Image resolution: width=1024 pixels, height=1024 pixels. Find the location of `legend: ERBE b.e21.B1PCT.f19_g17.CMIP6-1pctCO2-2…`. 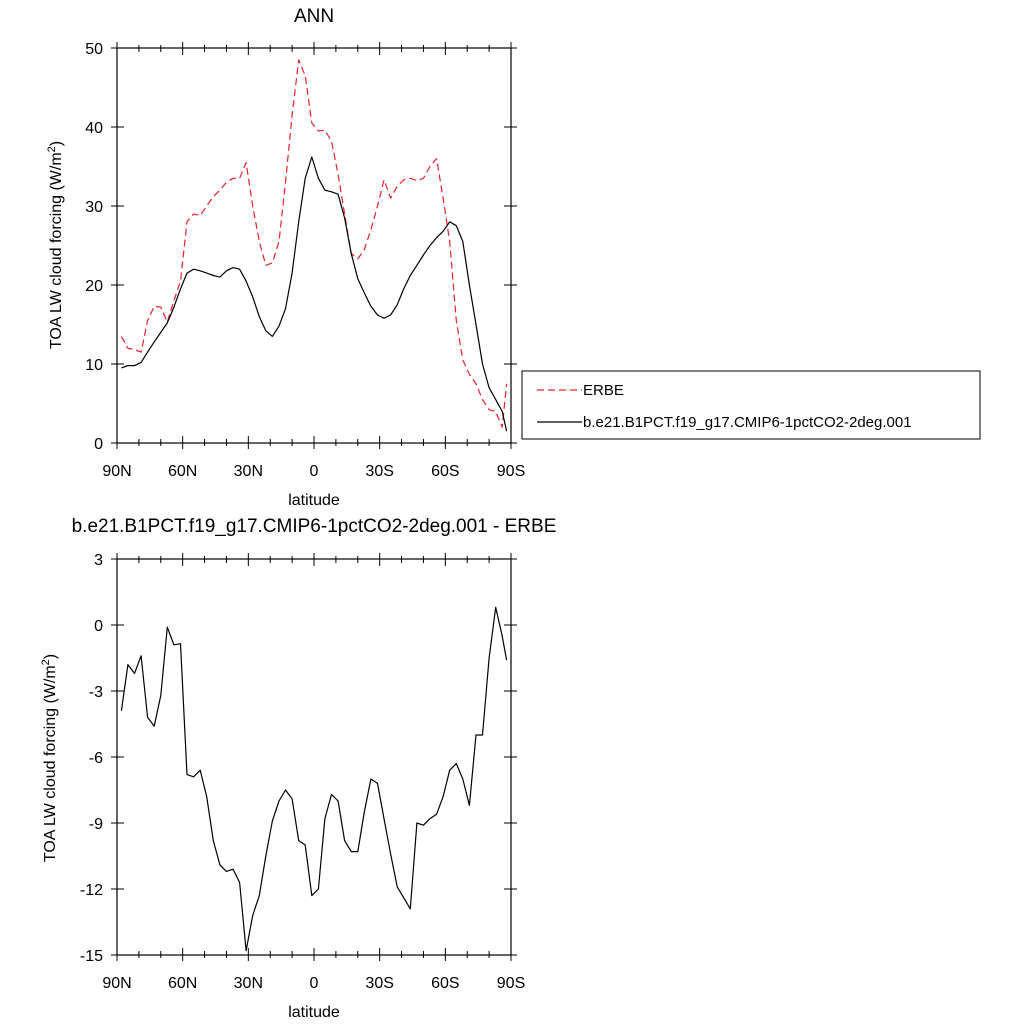

legend: ERBE b.e21.B1PCT.f19_g17.CMIP6-1pctCO2-2… is located at coordinates (751, 405).